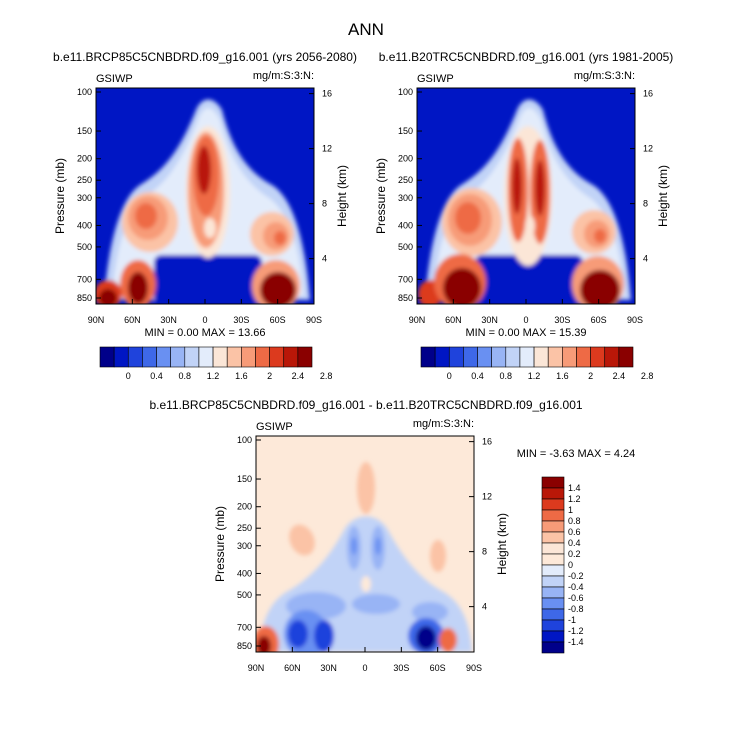 The width and height of the screenshot is (733, 746). Describe the element at coordinates (366, 29) in the screenshot. I see `figure-title: ANN` at that location.